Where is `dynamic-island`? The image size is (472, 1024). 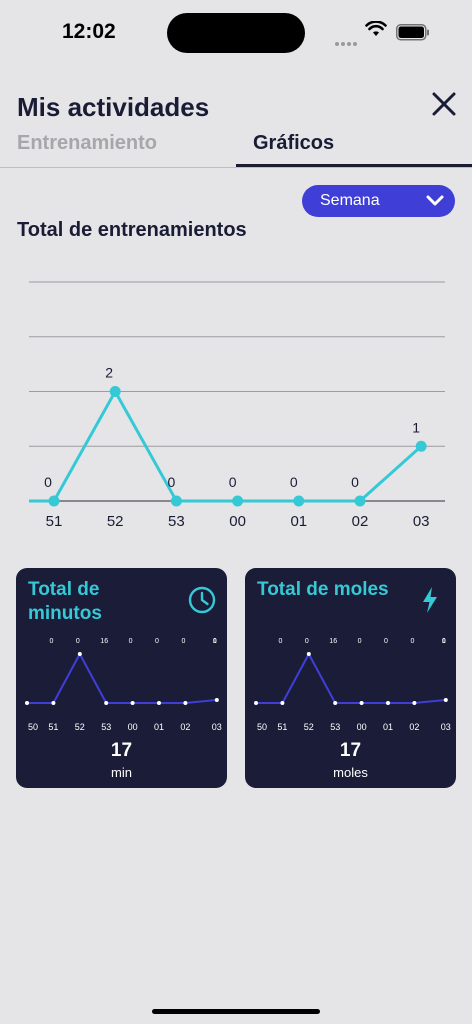 dynamic-island is located at coordinates (236, 33).